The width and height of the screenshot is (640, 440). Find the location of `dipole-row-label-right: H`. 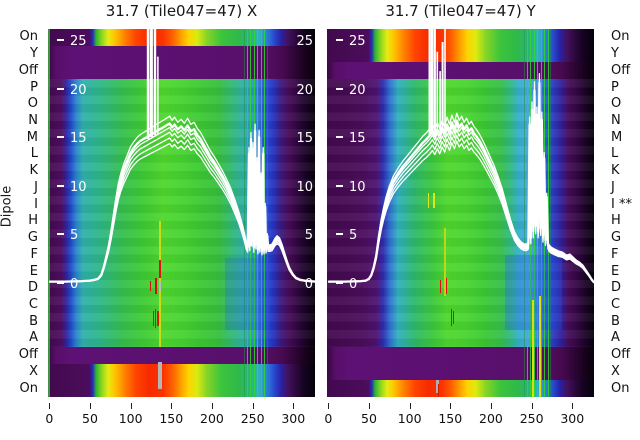

dipole-row-label-right: H is located at coordinates (616, 221).